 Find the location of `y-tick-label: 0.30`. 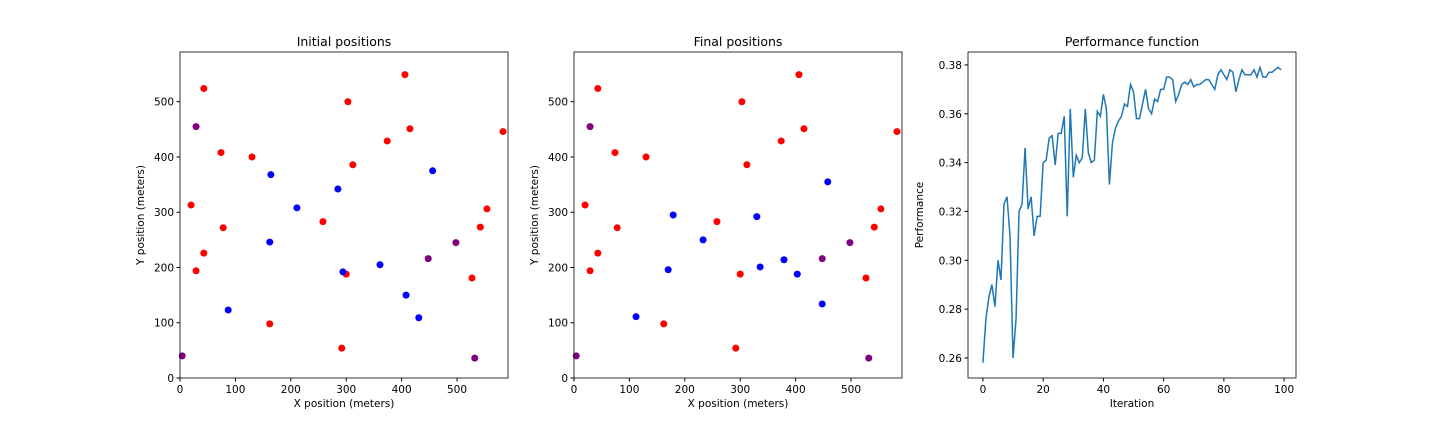

y-tick-label: 0.30 is located at coordinates (950, 261).